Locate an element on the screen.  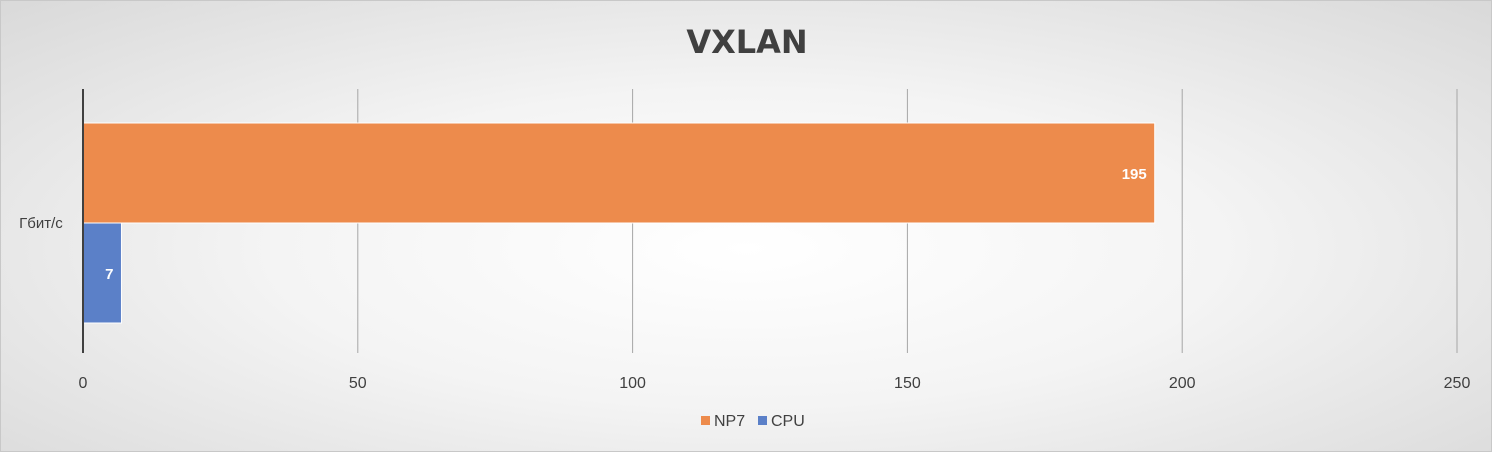
category-label: Гбит/с is located at coordinates (41, 223).